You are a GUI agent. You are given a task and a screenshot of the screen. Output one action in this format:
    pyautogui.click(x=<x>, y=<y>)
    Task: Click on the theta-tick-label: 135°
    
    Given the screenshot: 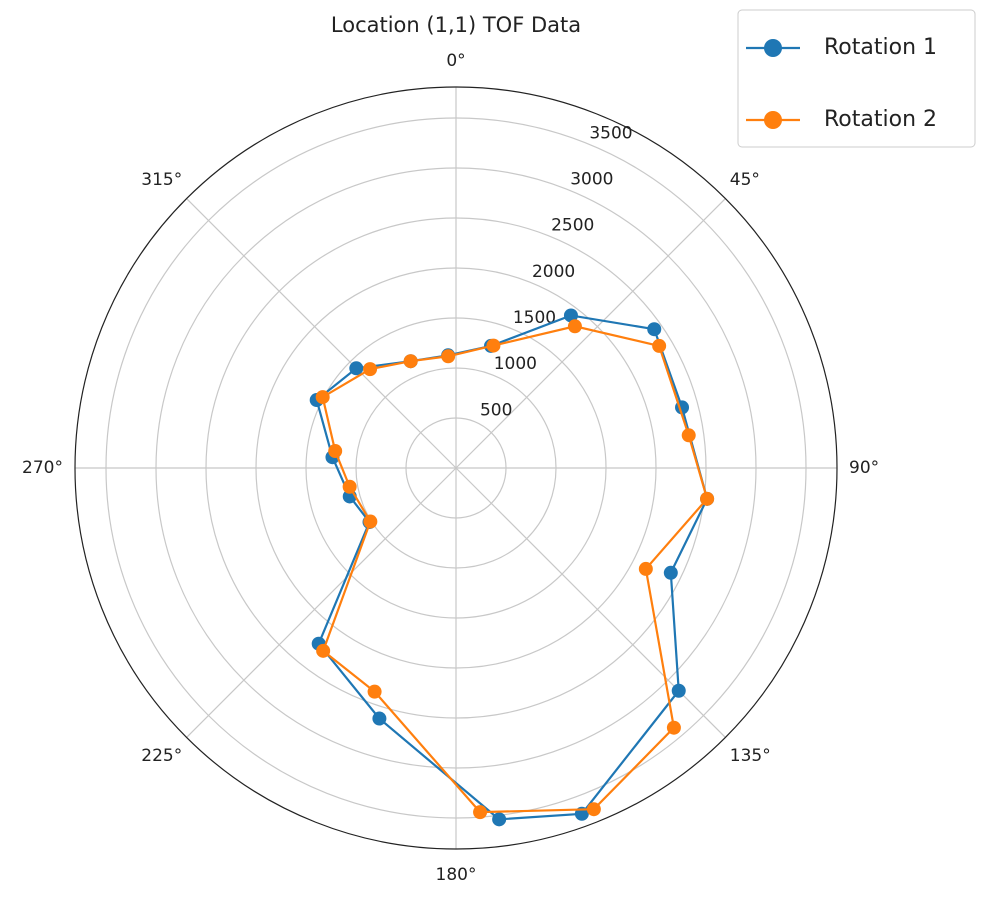 What is the action you would take?
    pyautogui.click(x=750, y=756)
    